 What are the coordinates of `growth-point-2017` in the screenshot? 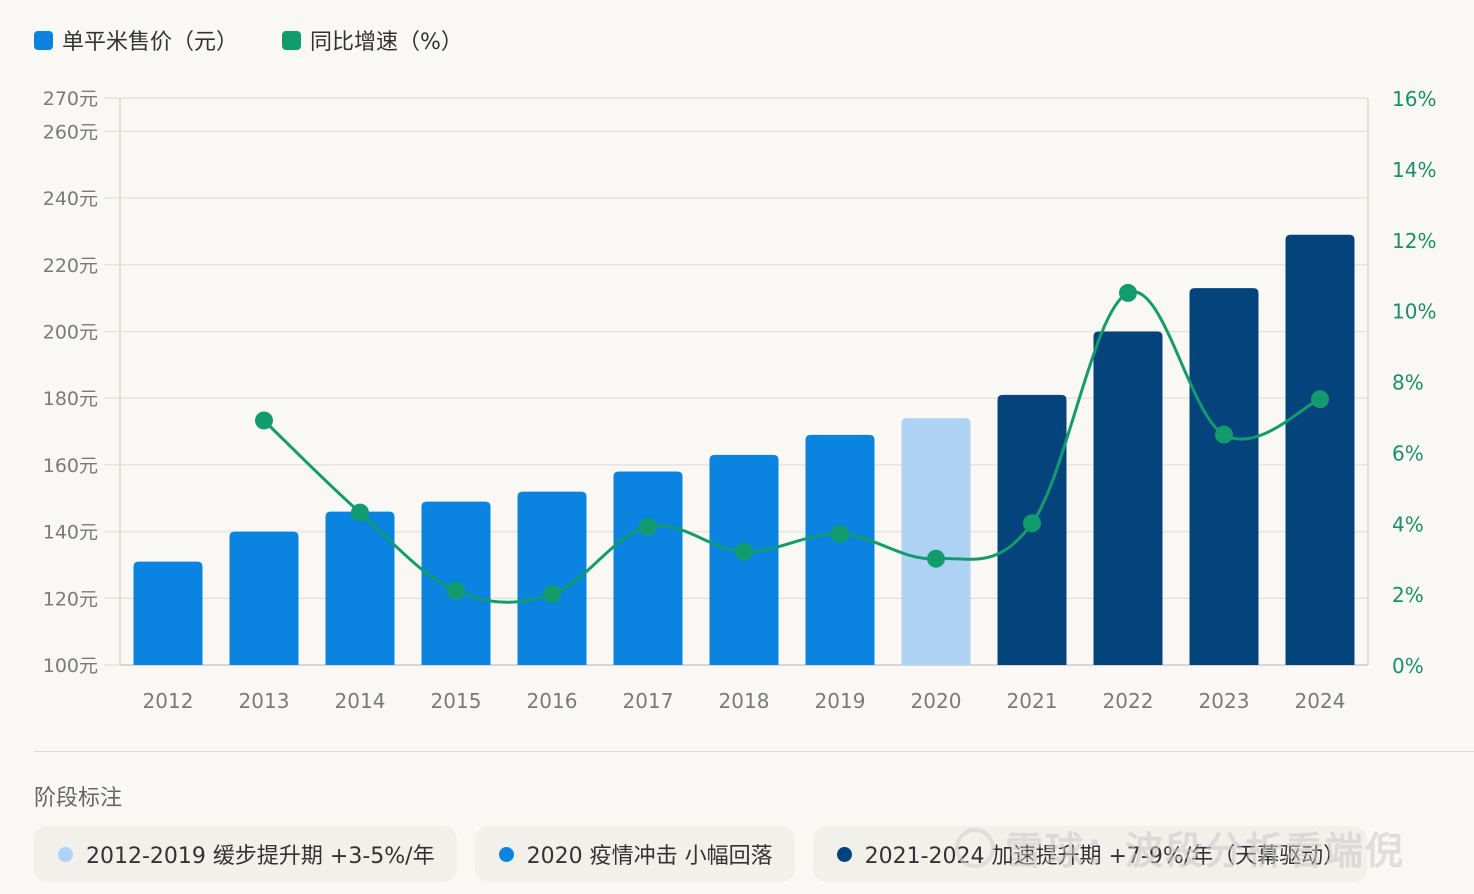 It's located at (648, 526).